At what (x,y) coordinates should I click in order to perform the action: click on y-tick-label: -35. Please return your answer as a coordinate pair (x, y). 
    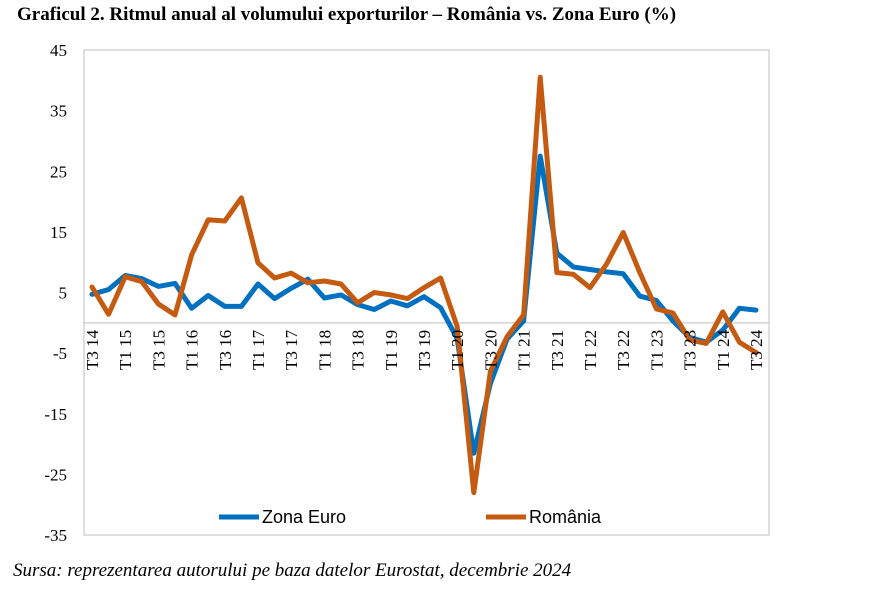
    Looking at the image, I should click on (55, 535).